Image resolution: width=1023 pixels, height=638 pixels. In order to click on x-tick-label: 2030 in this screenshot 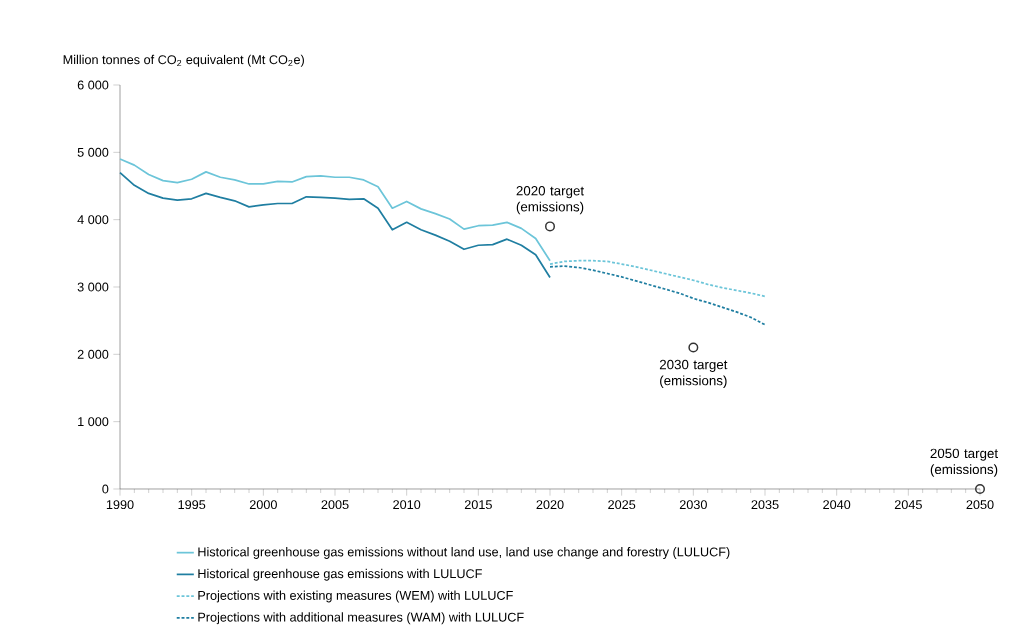, I will do `click(693, 505)`.